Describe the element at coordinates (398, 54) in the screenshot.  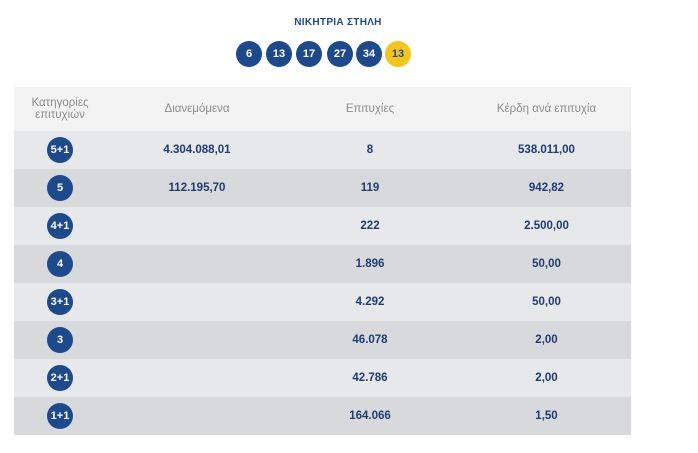
I see `bonus-ball: 13` at that location.